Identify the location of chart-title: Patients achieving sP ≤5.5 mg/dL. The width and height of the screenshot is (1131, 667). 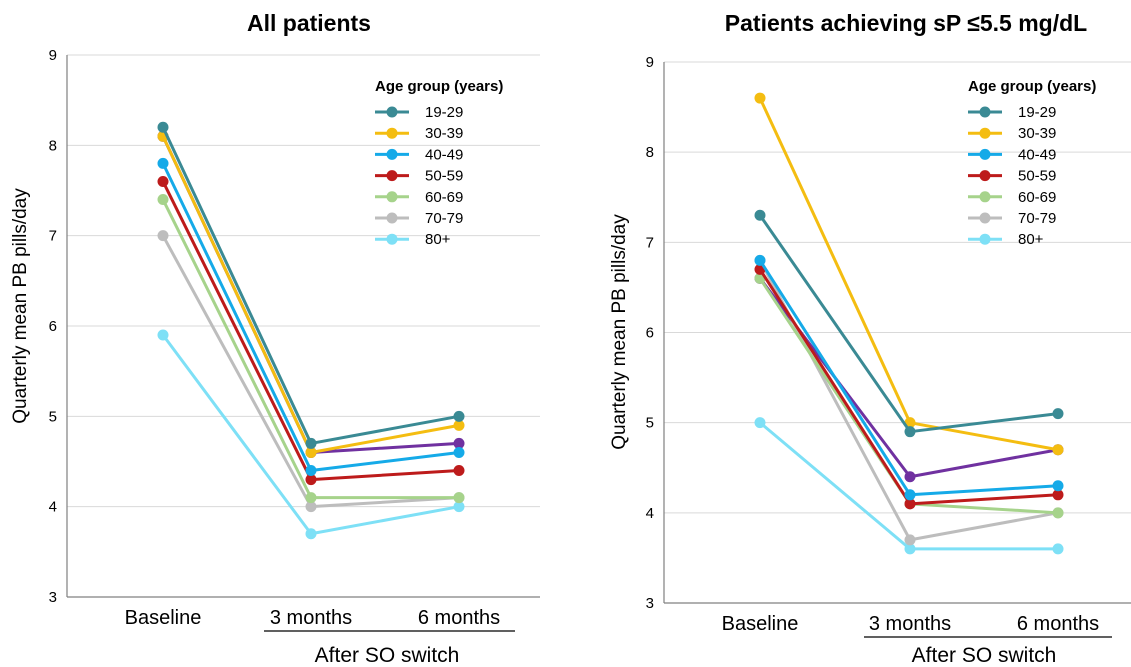
(906, 23).